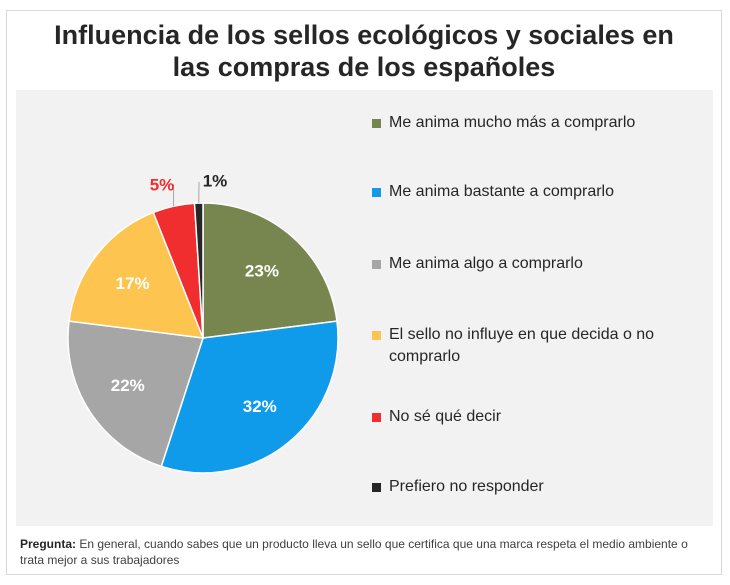 The height and width of the screenshot is (585, 730). I want to click on slice-no-influye, so click(136, 275).